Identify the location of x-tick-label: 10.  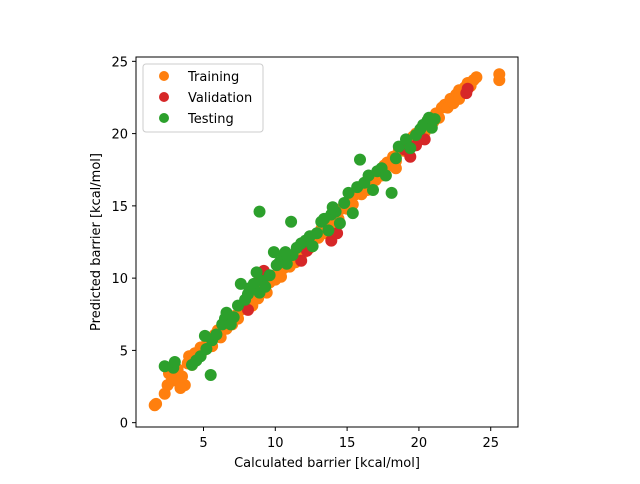
(275, 443).